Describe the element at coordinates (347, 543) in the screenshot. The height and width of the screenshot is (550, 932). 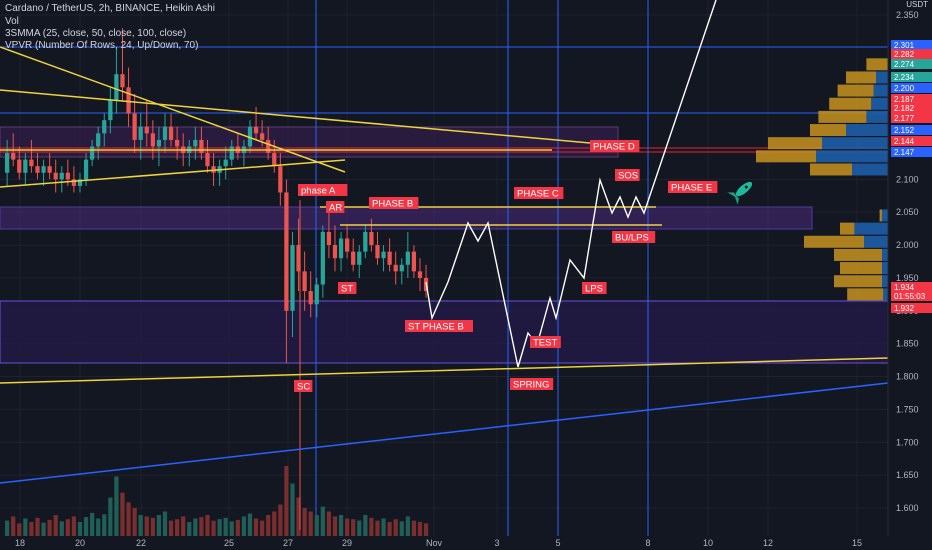
I see `x-tick-label: 29` at that location.